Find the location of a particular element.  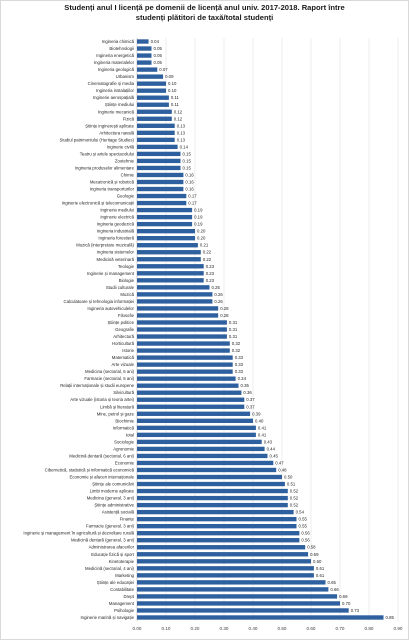

category-label: Științe mediului is located at coordinates (119, 104).